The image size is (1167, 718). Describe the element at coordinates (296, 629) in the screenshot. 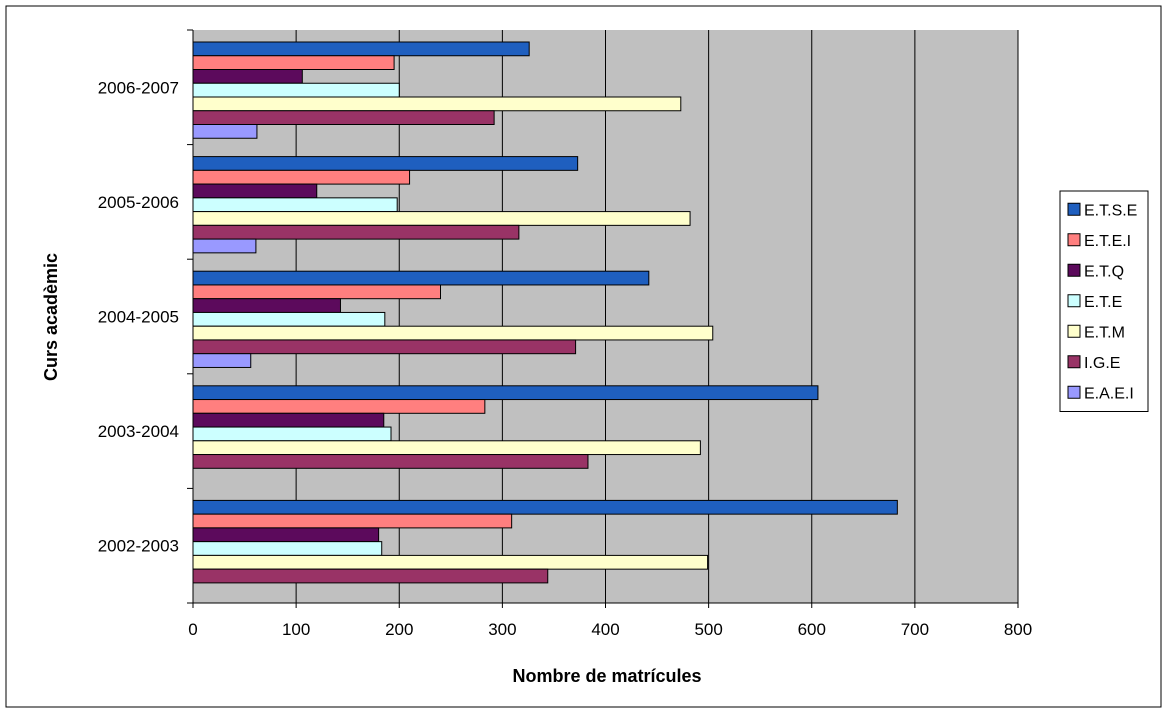

I see `x-tick-label: 100` at that location.